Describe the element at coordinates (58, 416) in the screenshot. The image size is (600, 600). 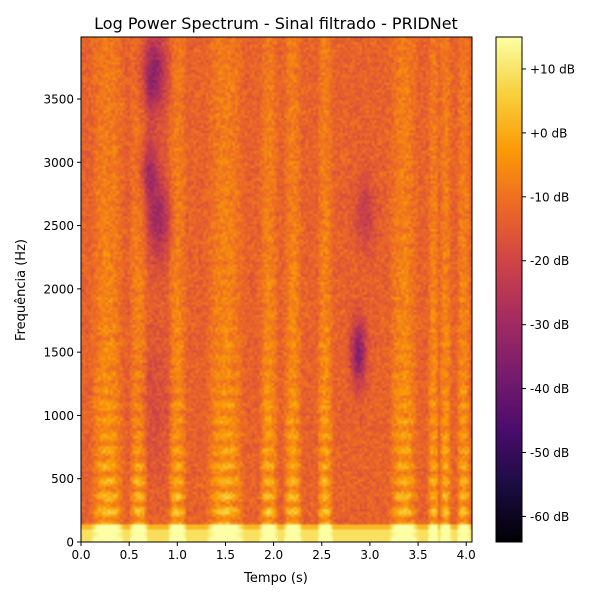
I see `y-tick-label: 1000` at that location.